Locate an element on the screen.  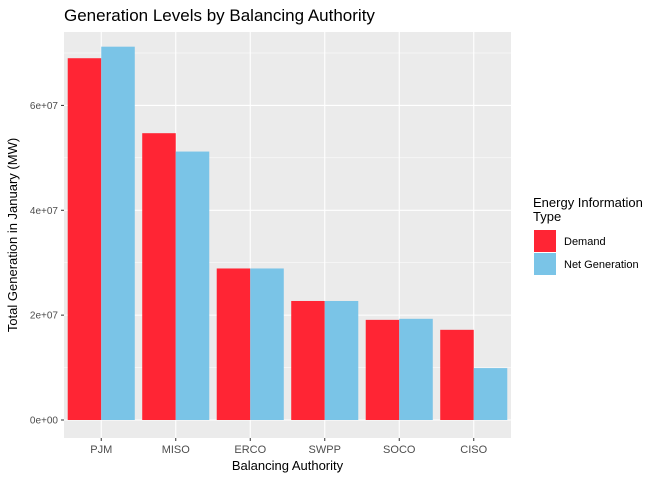
y-axis-ticks: 0e+00 2e+07 4e+07 6e+07 is located at coordinates (47, 264).